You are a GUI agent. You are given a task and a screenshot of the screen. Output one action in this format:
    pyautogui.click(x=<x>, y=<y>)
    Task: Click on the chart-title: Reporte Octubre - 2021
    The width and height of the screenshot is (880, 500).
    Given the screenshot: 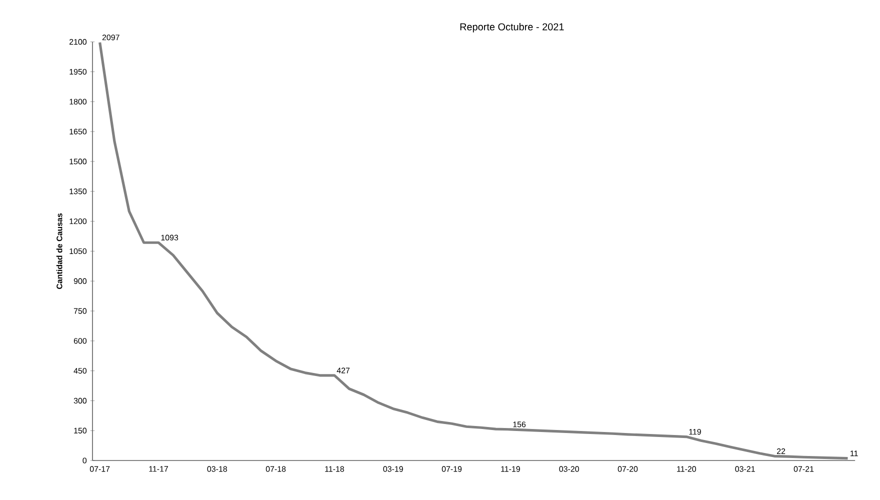 What is the action you would take?
    pyautogui.click(x=512, y=27)
    